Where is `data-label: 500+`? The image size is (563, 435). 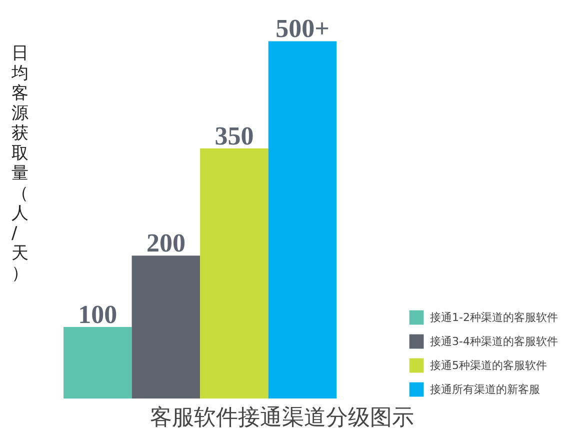 data-label: 500+ is located at coordinates (303, 29).